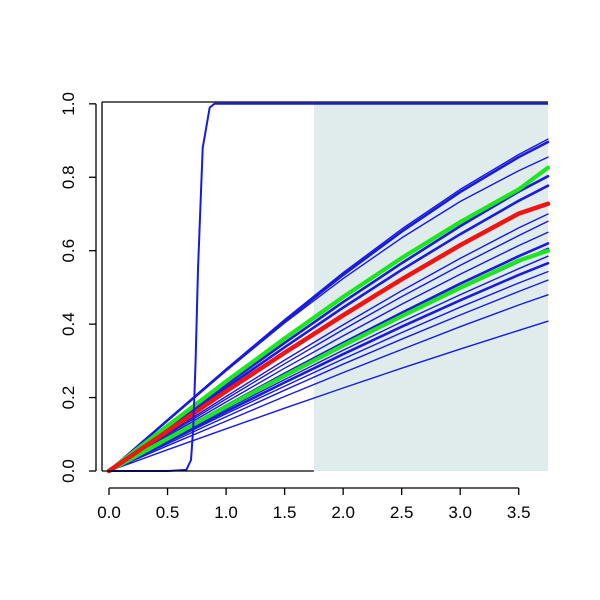 The image size is (600, 600). Describe the element at coordinates (109, 512) in the screenshot. I see `x-tick-label: 0.0` at that location.